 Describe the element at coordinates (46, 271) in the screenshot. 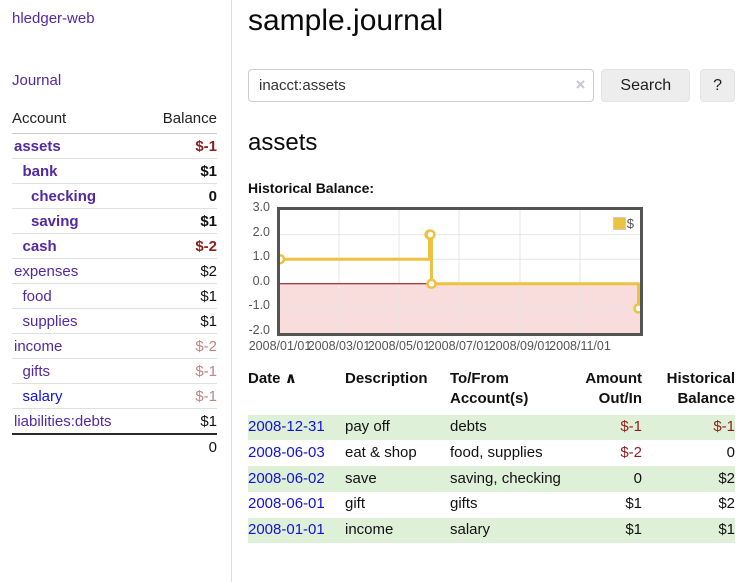

I see `sidebar-account-link: expenses` at that location.